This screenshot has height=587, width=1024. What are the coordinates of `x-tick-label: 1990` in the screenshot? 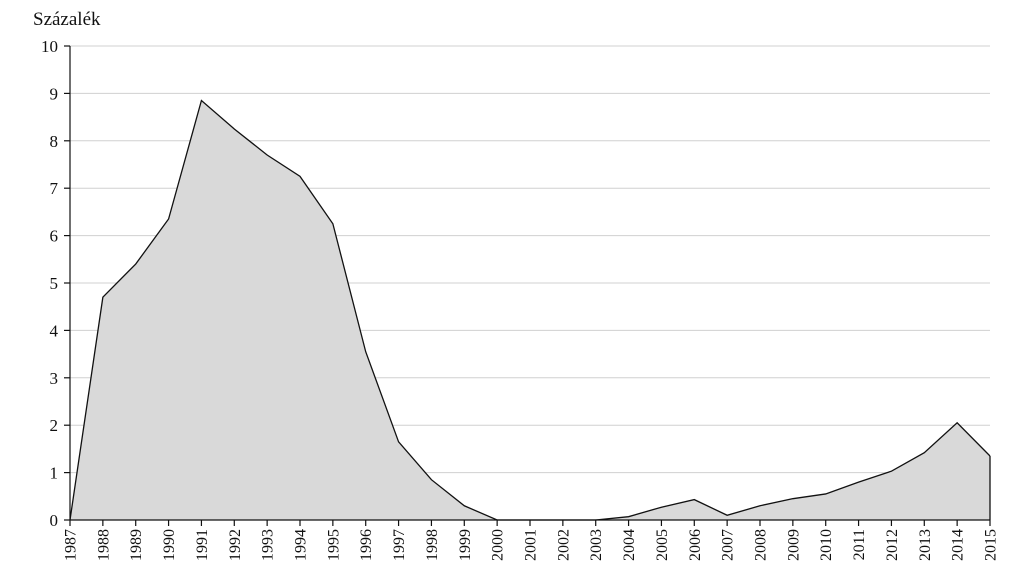 It's located at (169, 545).